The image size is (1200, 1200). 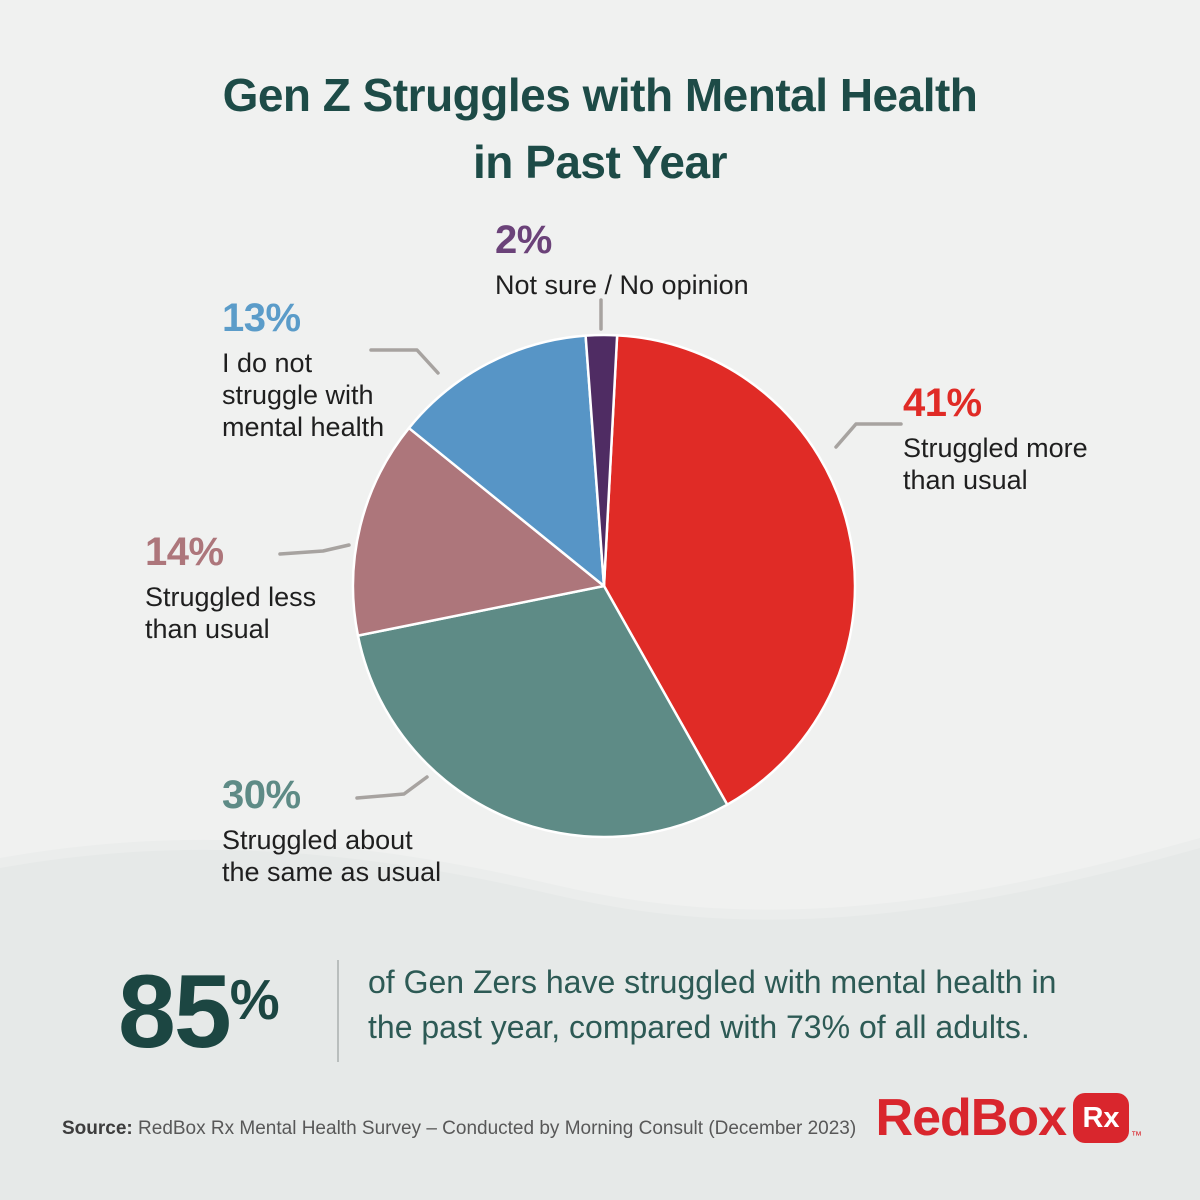 I want to click on slice-pct-2: 2%, so click(x=523, y=240).